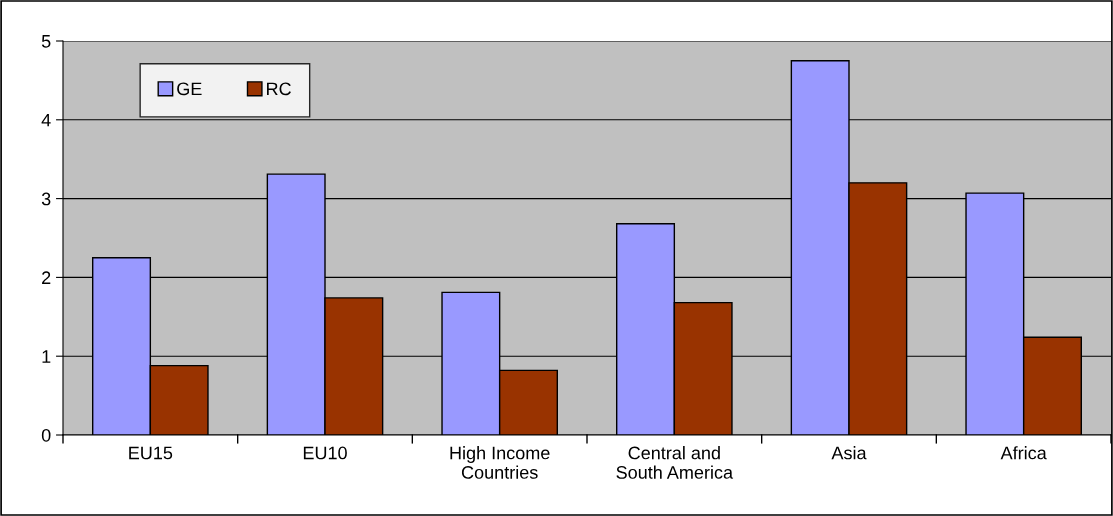  What do you see at coordinates (46, 41) in the screenshot?
I see `y-tick-label: 5` at bounding box center [46, 41].